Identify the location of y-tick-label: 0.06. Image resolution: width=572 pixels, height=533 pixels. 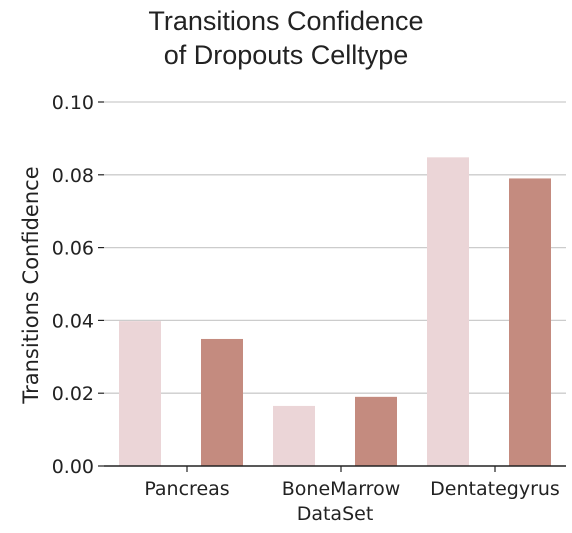
(73, 249).